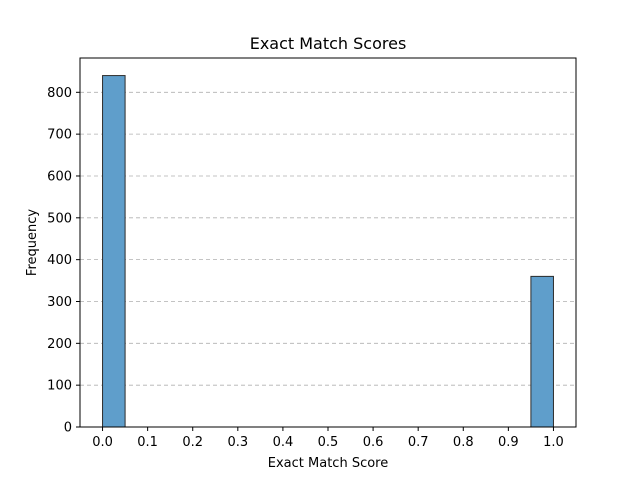 The image size is (640, 480). What do you see at coordinates (59, 135) in the screenshot?
I see `y-tick-label: 700` at bounding box center [59, 135].